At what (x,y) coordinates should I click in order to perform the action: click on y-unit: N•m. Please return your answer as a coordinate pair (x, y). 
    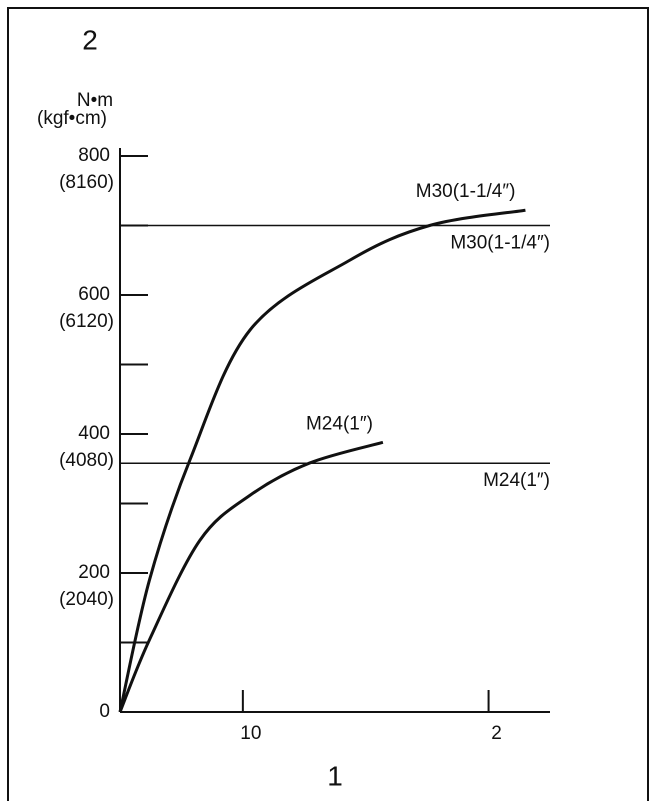
    Looking at the image, I should click on (95, 100).